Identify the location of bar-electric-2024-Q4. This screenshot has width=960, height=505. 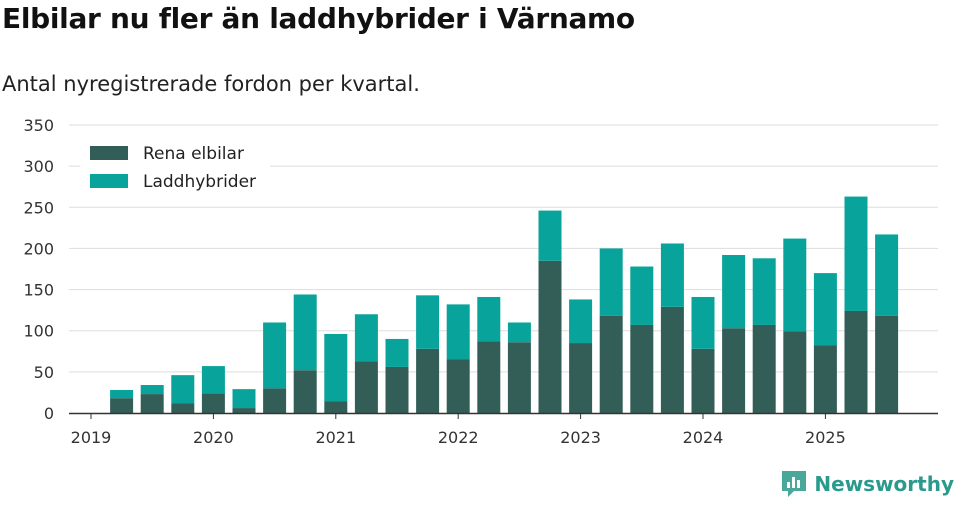
(795, 372).